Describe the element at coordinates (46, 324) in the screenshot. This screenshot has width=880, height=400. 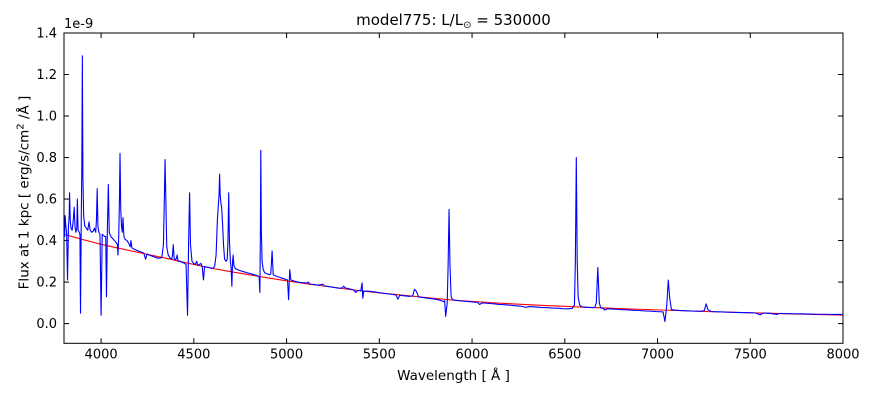
I see `y-tick-label: 0.0` at that location.